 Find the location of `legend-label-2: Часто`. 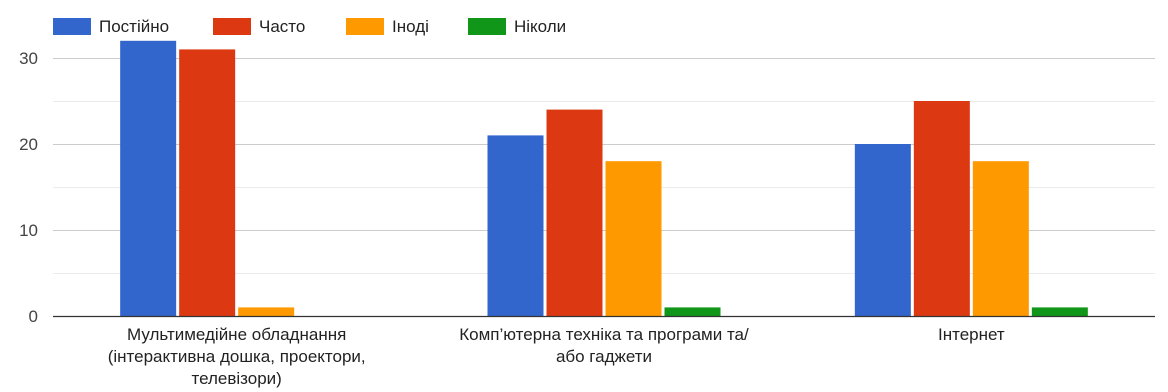

legend-label-2: Часто is located at coordinates (282, 26).